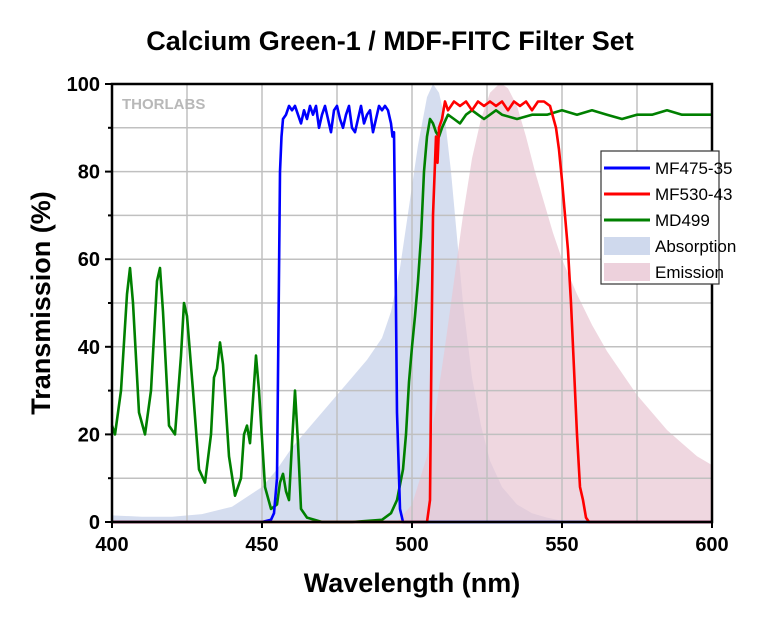  What do you see at coordinates (412, 583) in the screenshot?
I see `x-axis-label: Wavelength (nm)` at bounding box center [412, 583].